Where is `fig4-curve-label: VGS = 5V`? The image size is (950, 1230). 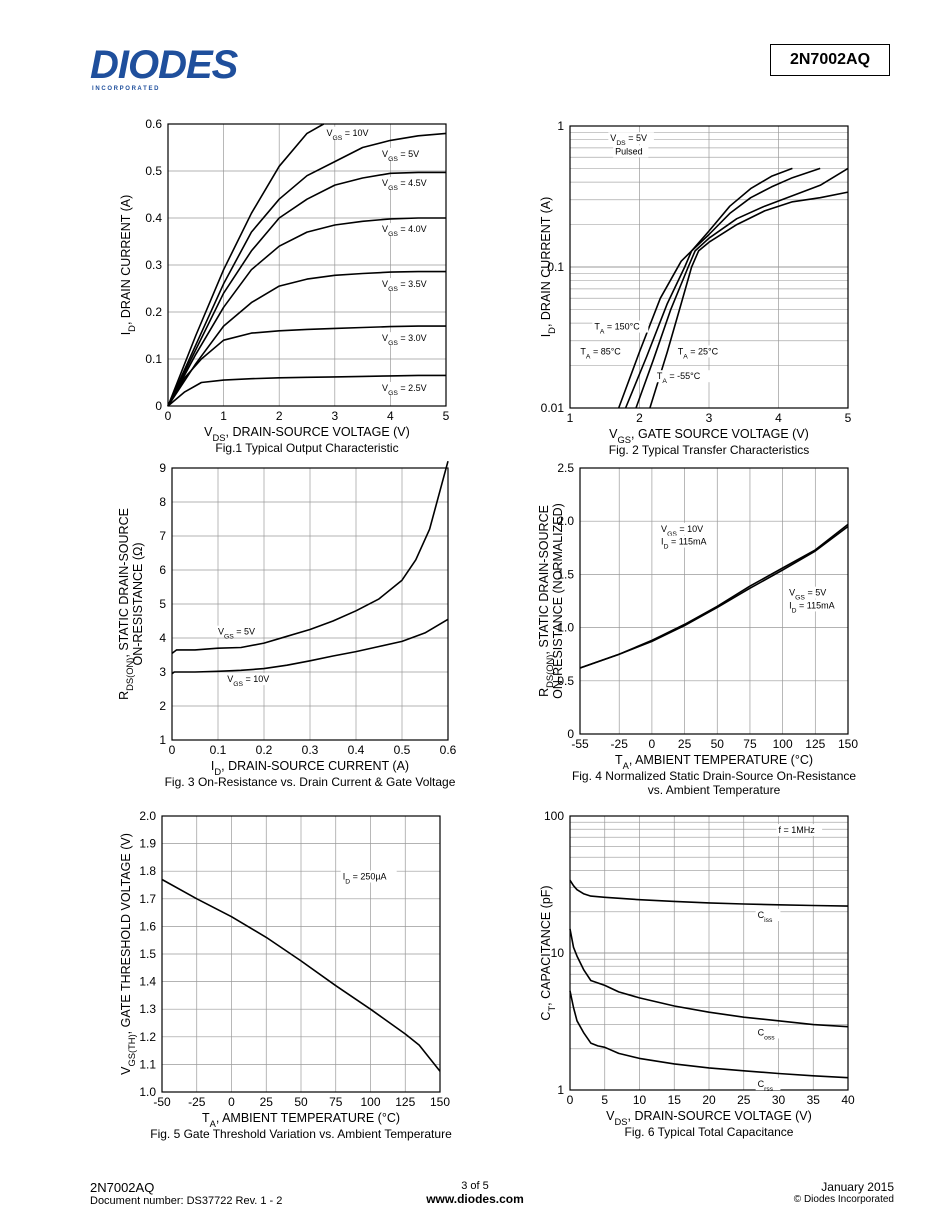
fig4-curve-label: VGS = 5V is located at coordinates (807, 595).